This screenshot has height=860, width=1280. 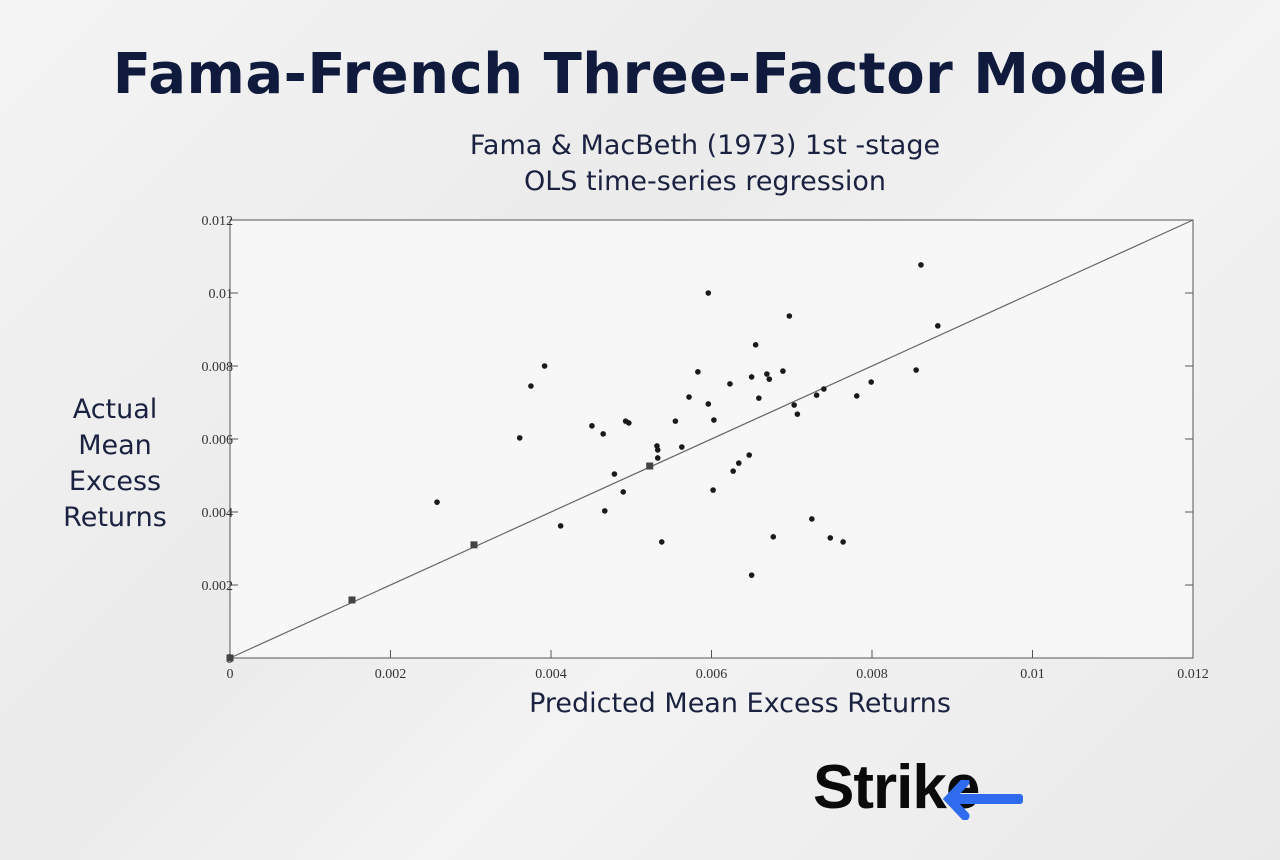 What do you see at coordinates (218, 221) in the screenshot?
I see `y-tick-label: 0.012` at bounding box center [218, 221].